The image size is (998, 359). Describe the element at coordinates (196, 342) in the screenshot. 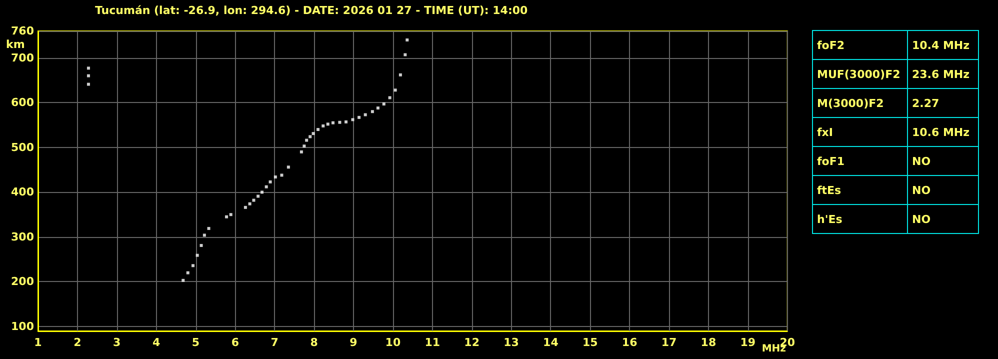

I see `x-tick-label: 5` at that location.